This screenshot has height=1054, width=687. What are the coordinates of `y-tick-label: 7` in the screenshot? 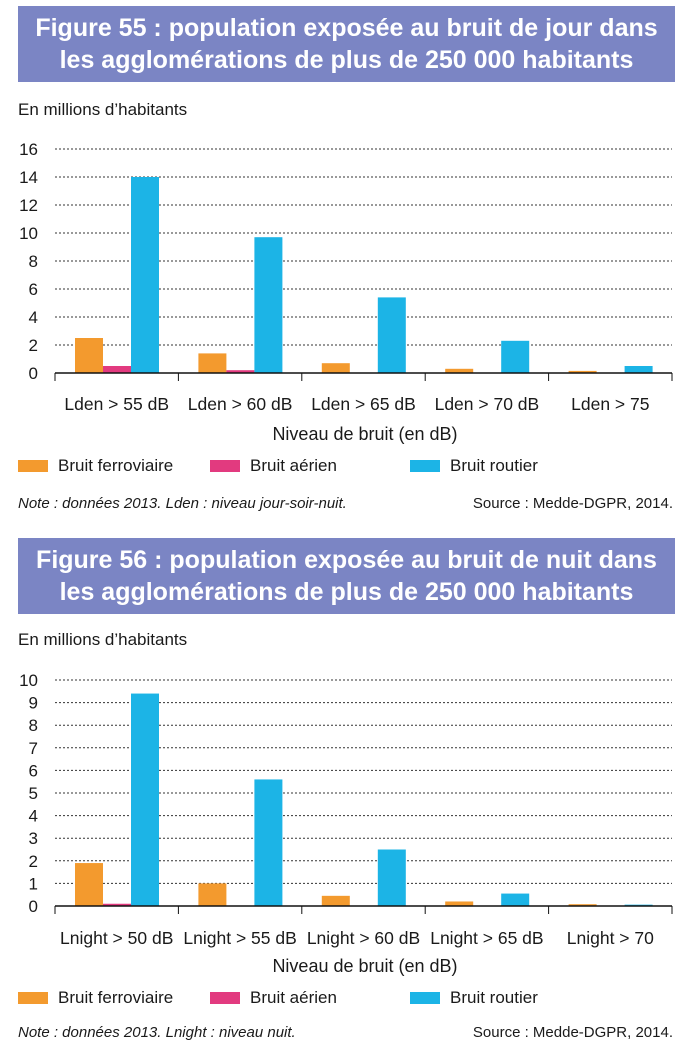 It's located at (33, 748).